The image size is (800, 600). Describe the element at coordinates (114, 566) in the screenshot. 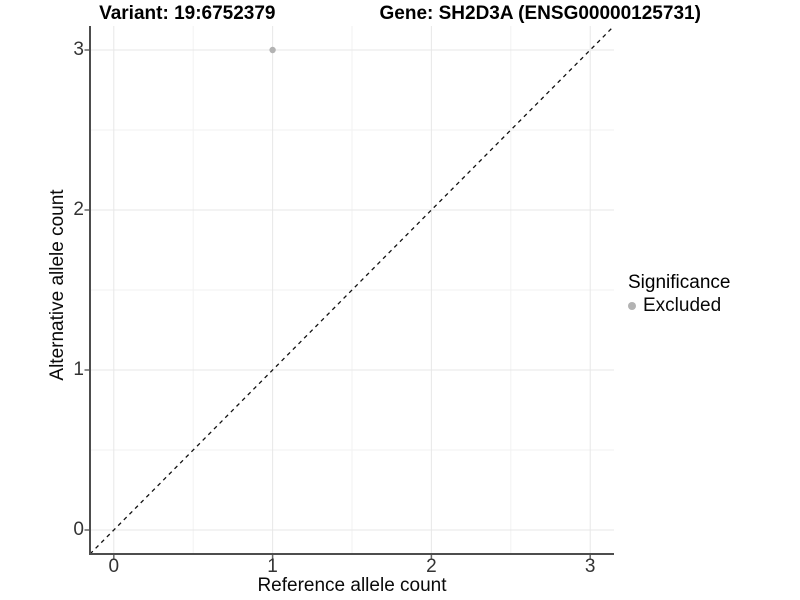

I see `x-tick-label: 0` at that location.